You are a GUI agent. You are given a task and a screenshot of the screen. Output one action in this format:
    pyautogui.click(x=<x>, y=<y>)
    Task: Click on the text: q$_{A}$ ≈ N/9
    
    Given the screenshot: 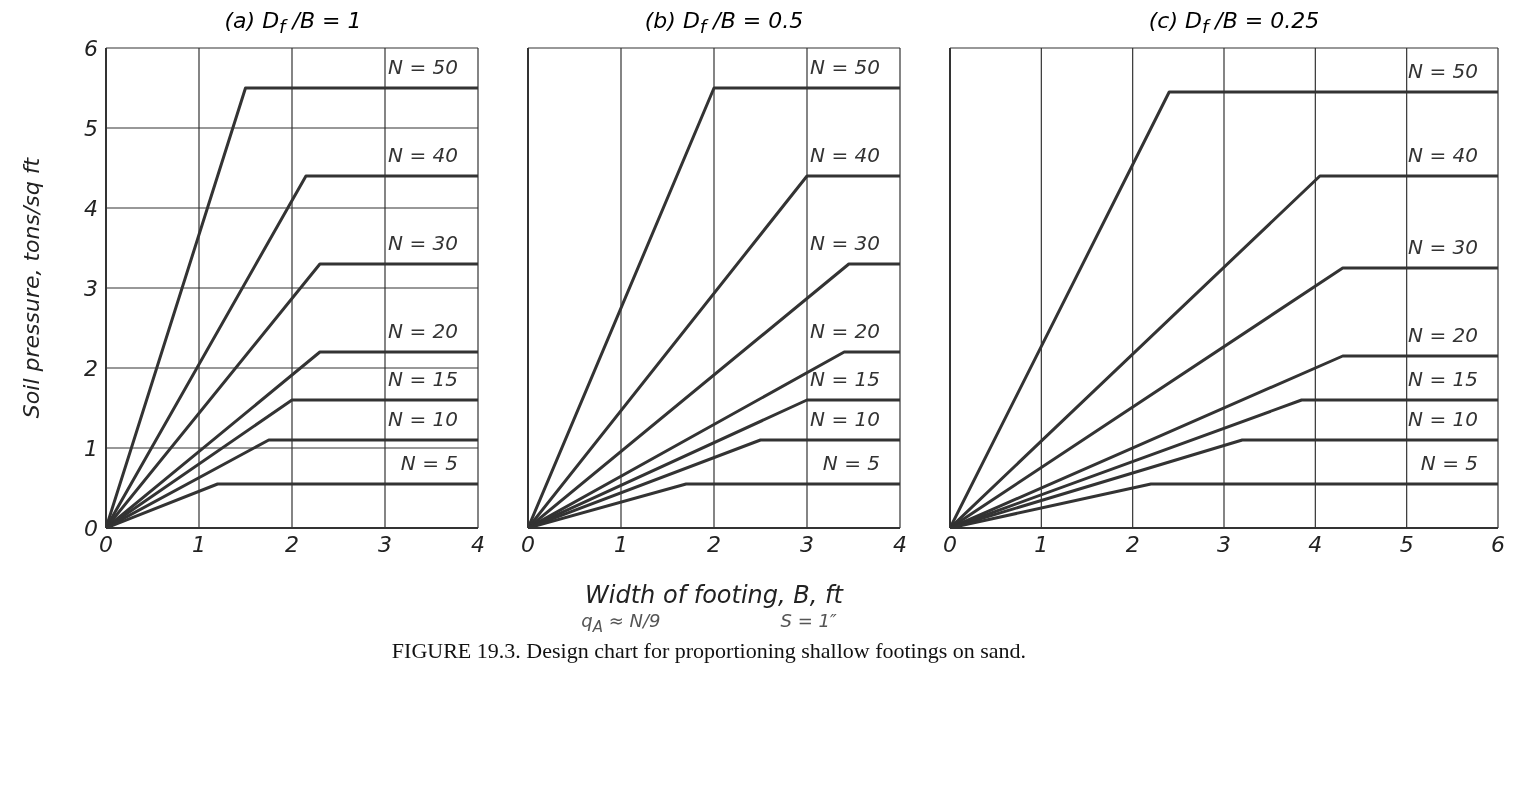 What is the action you would take?
    pyautogui.click(x=621, y=623)
    